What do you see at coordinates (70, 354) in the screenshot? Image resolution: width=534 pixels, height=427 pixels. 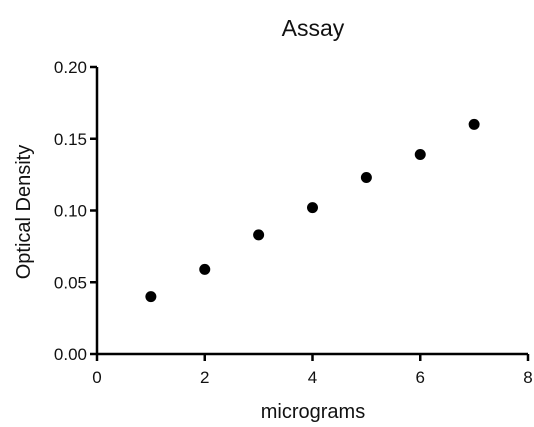 I see `y-tick-label: 0.00` at bounding box center [70, 354].